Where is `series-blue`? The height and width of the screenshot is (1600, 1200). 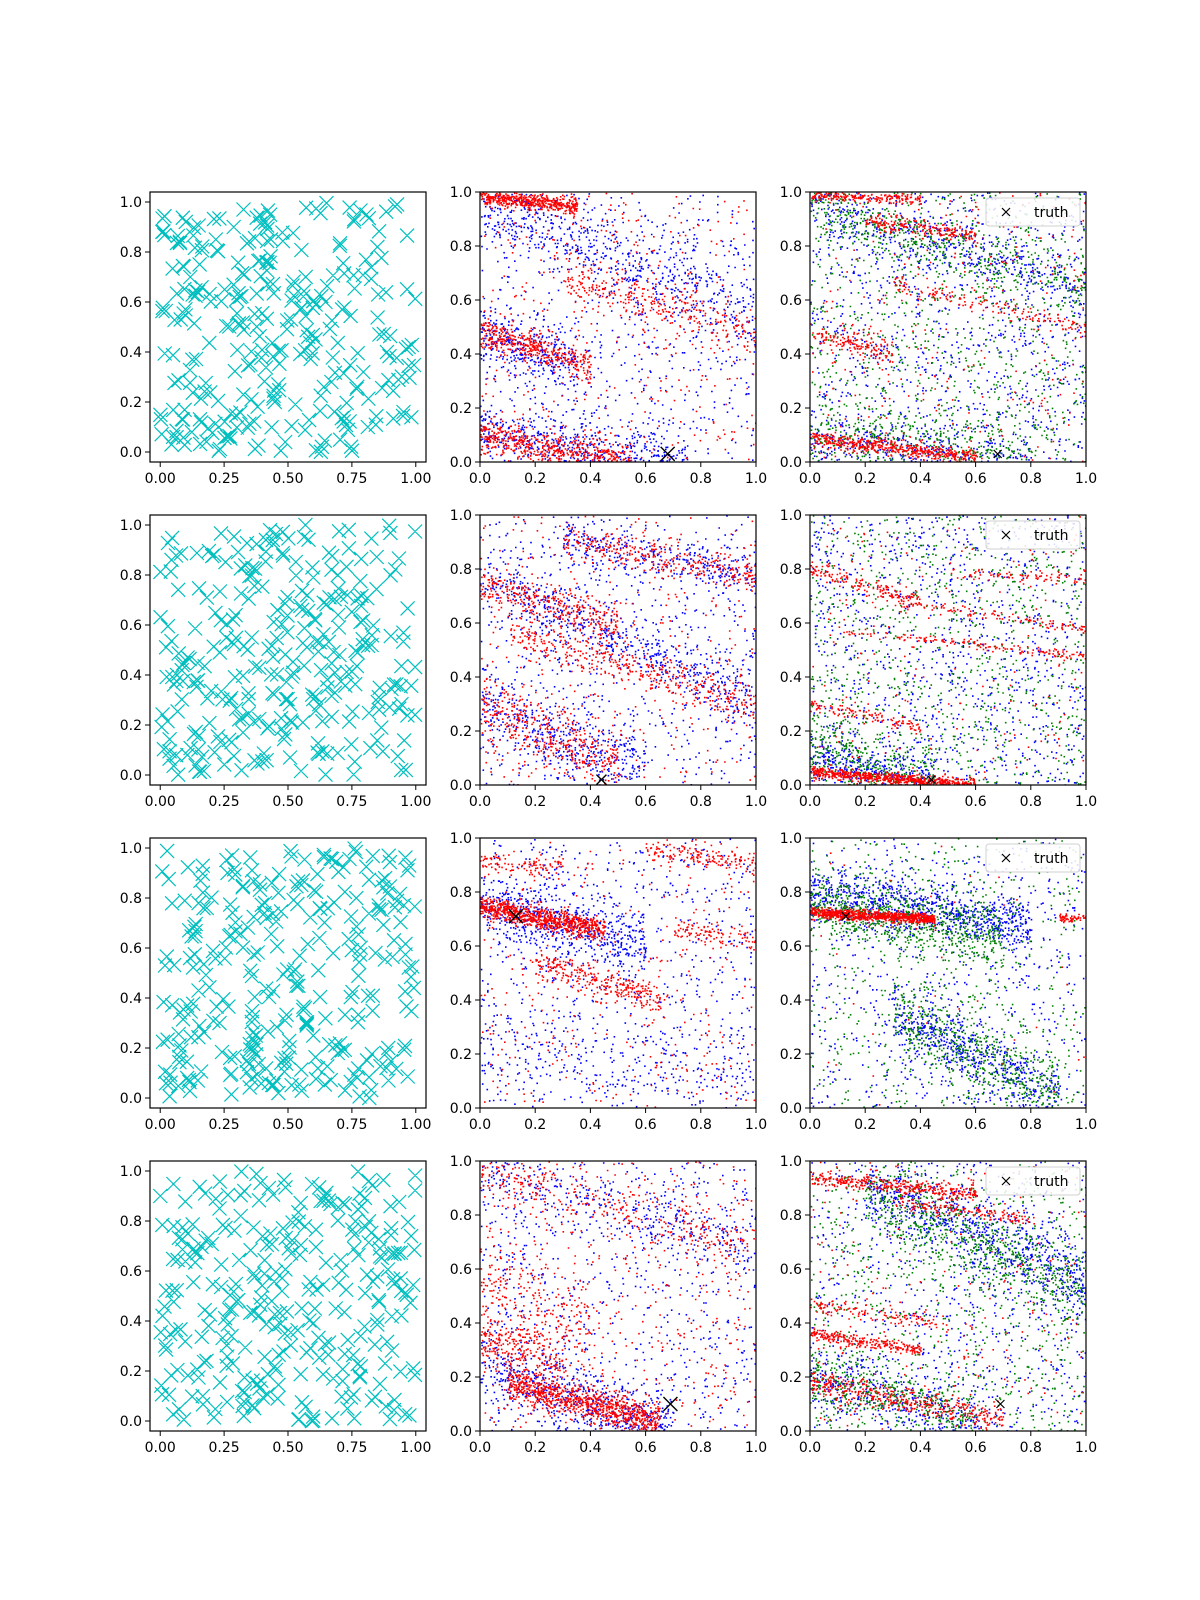
series-blue is located at coordinates (948, 327).